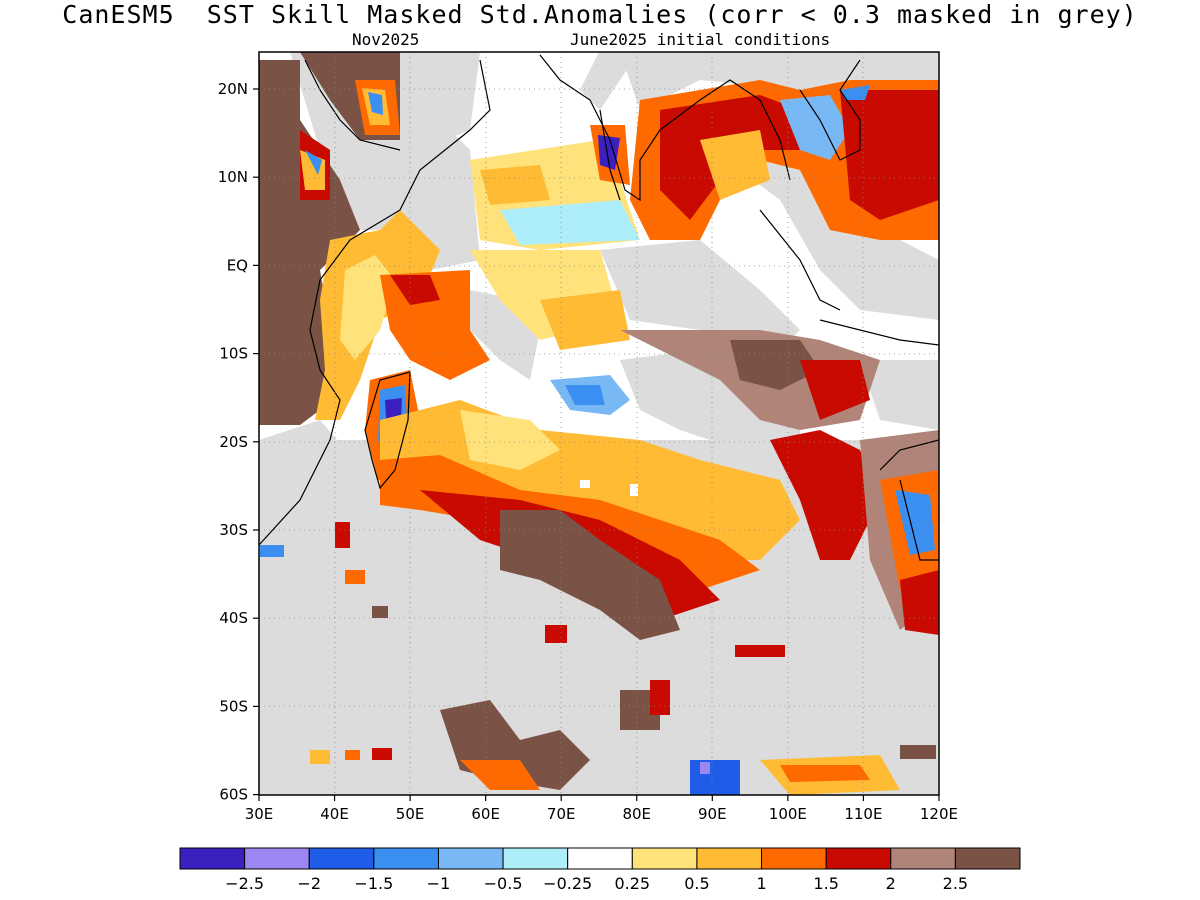 This screenshot has width=1200, height=900. I want to click on latitude-axis: 20N 10N EQ 10S 20S 30S 40S 50S 60S, so click(238, 442).